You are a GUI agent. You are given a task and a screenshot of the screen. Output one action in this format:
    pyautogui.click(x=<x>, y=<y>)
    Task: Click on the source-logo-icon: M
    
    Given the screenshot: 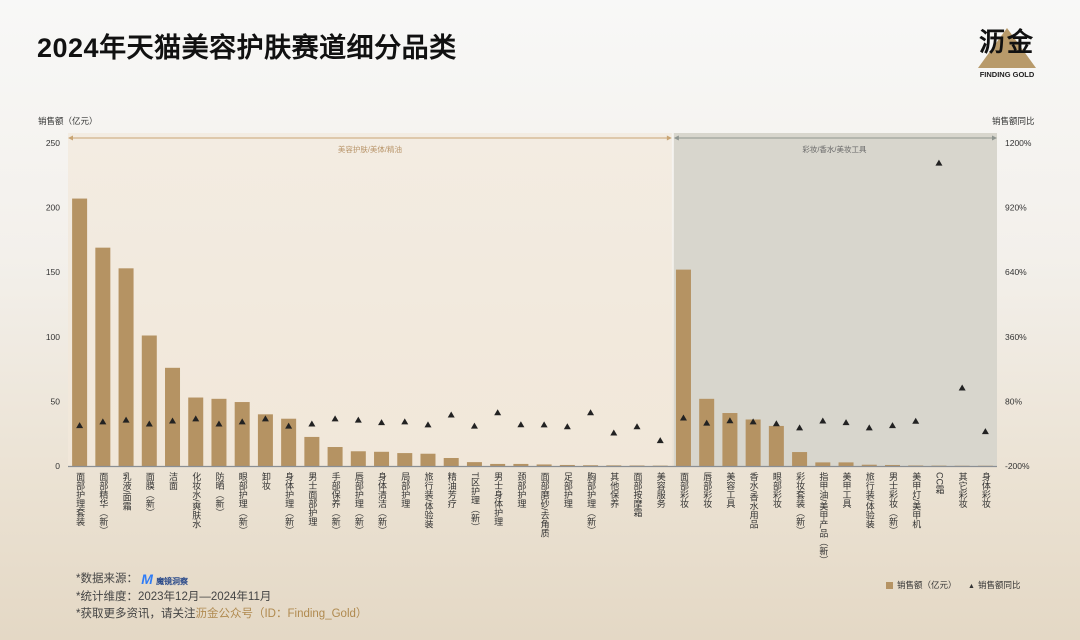 What is the action you would take?
    pyautogui.click(x=147, y=578)
    